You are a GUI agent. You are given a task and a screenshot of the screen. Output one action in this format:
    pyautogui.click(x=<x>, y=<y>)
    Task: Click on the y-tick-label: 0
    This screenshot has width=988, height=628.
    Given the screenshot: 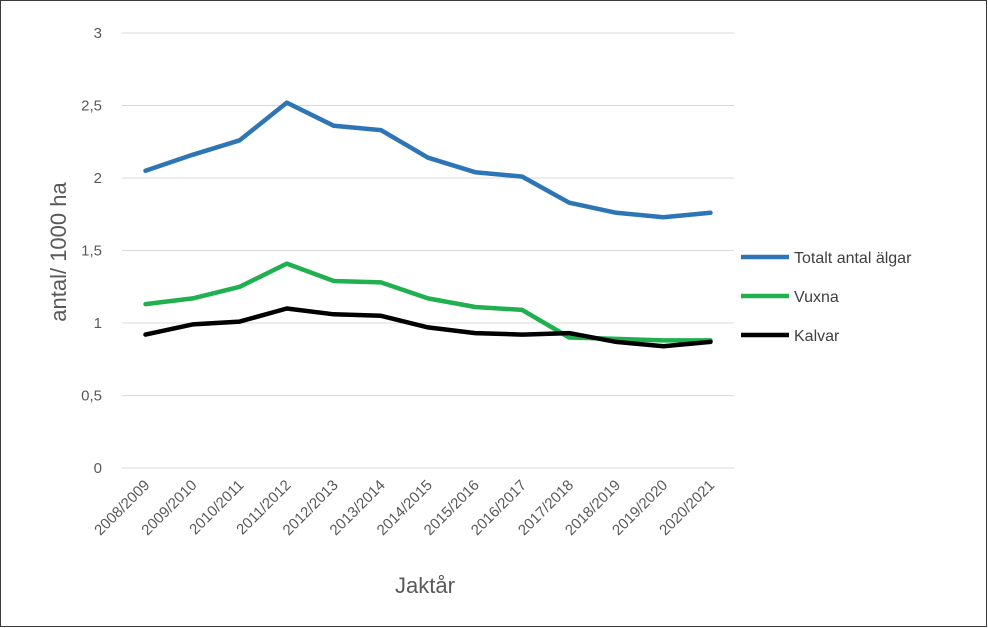 What is the action you would take?
    pyautogui.click(x=98, y=468)
    